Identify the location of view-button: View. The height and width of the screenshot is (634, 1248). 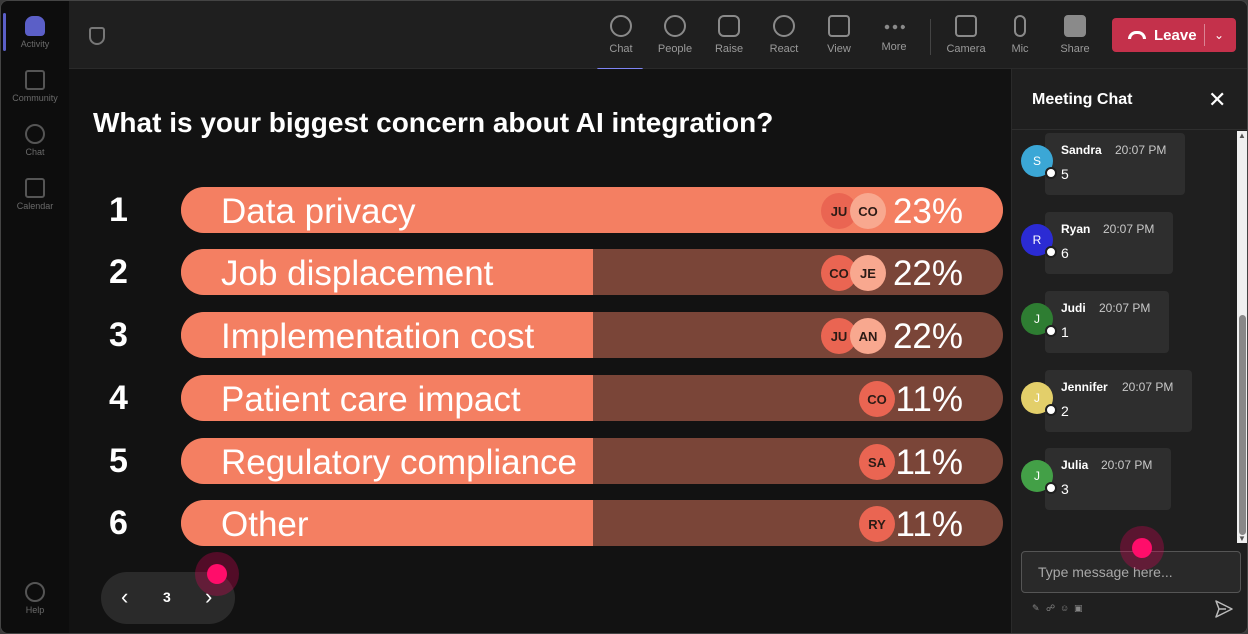
(839, 37).